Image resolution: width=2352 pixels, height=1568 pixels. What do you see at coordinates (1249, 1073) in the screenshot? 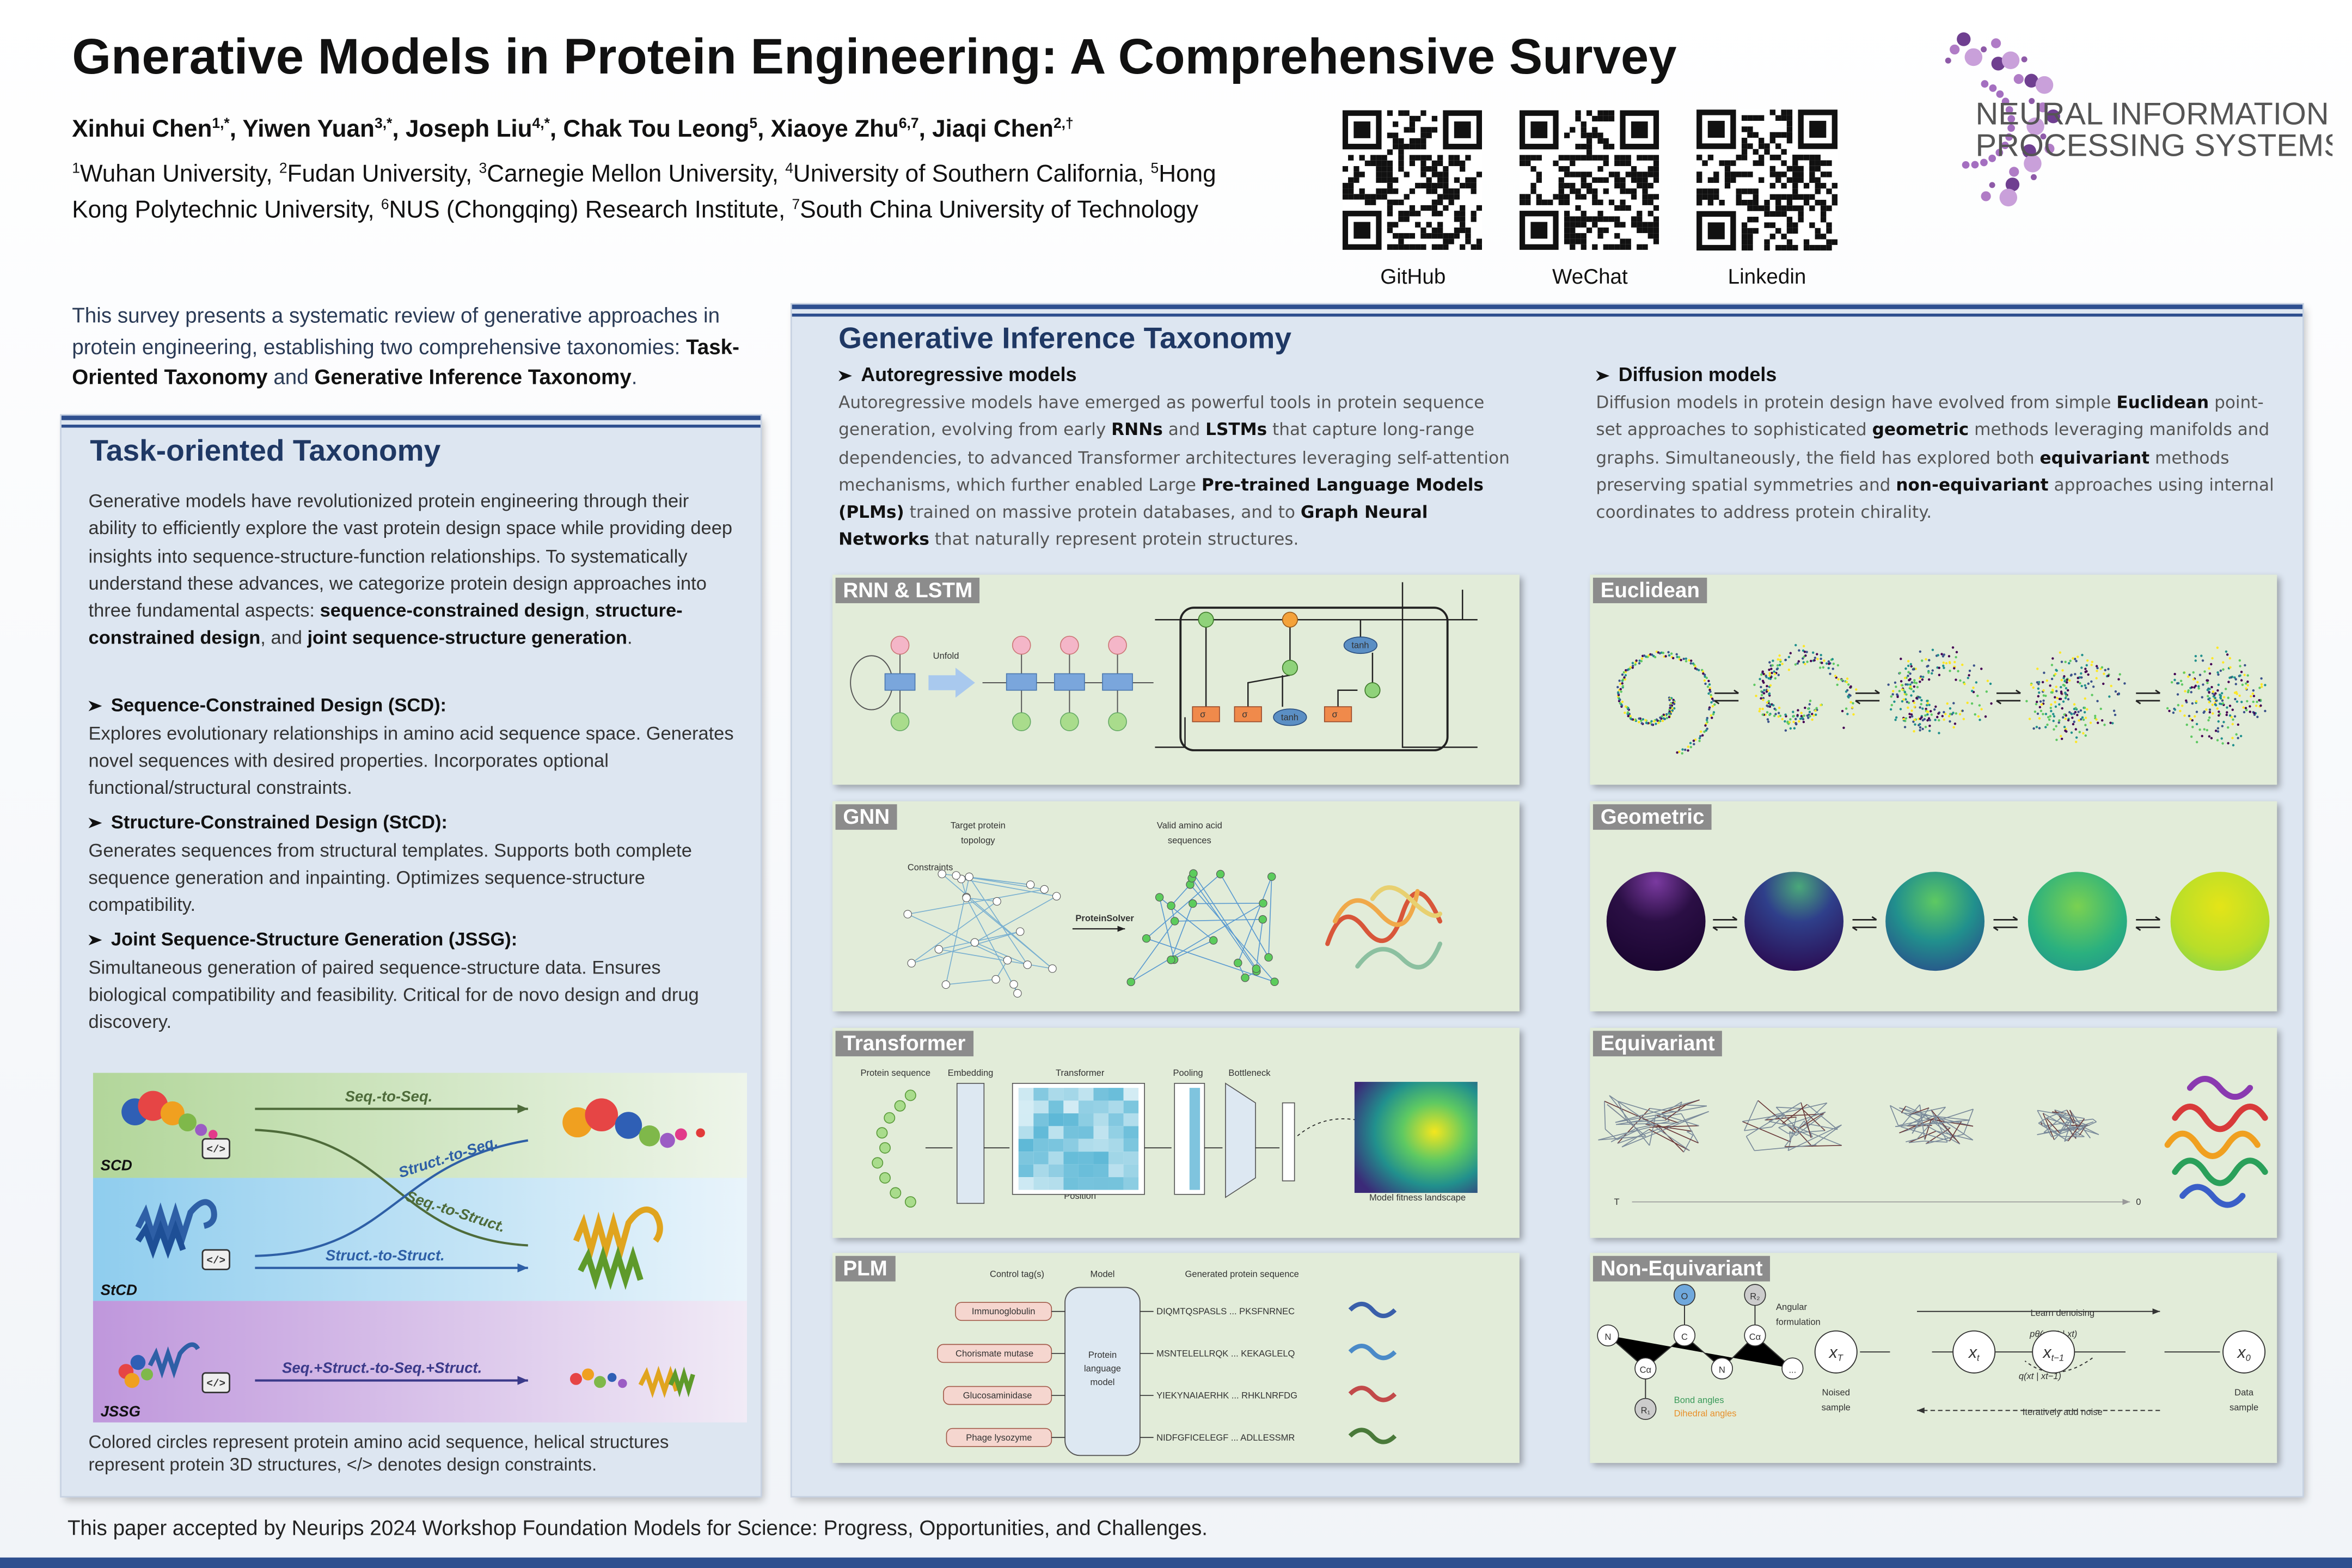
I see `diagram-label: Bottleneck` at bounding box center [1249, 1073].